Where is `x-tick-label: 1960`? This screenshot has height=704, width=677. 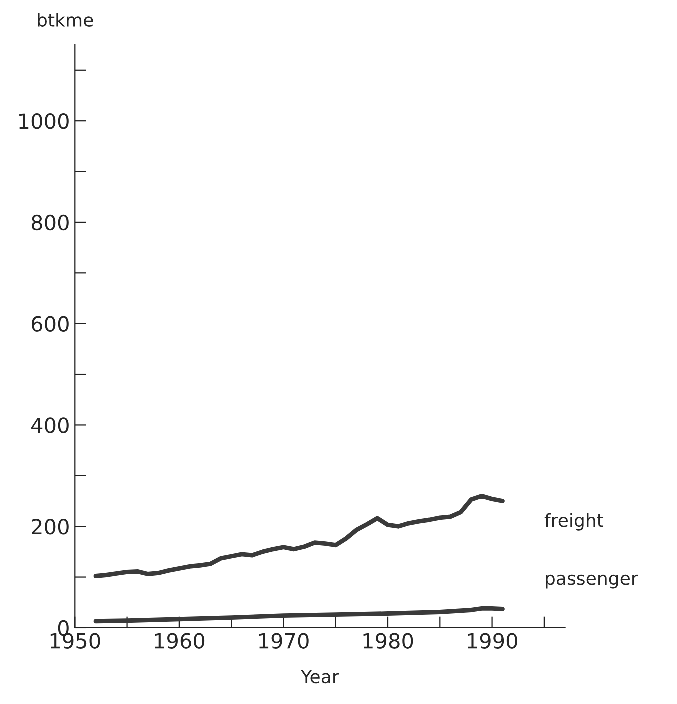 x-tick-label: 1960 is located at coordinates (180, 641).